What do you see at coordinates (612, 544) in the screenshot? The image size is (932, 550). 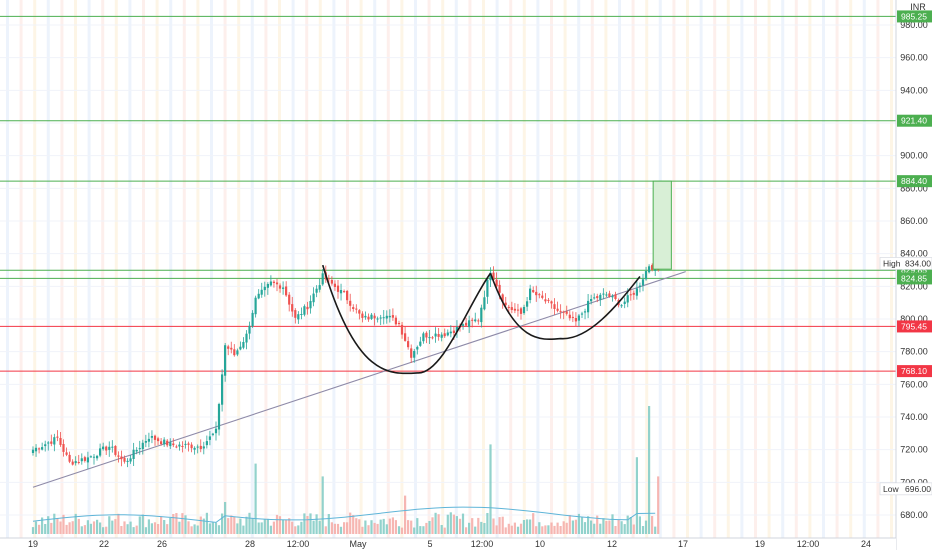 I see `time-tick-label: 12` at bounding box center [612, 544].